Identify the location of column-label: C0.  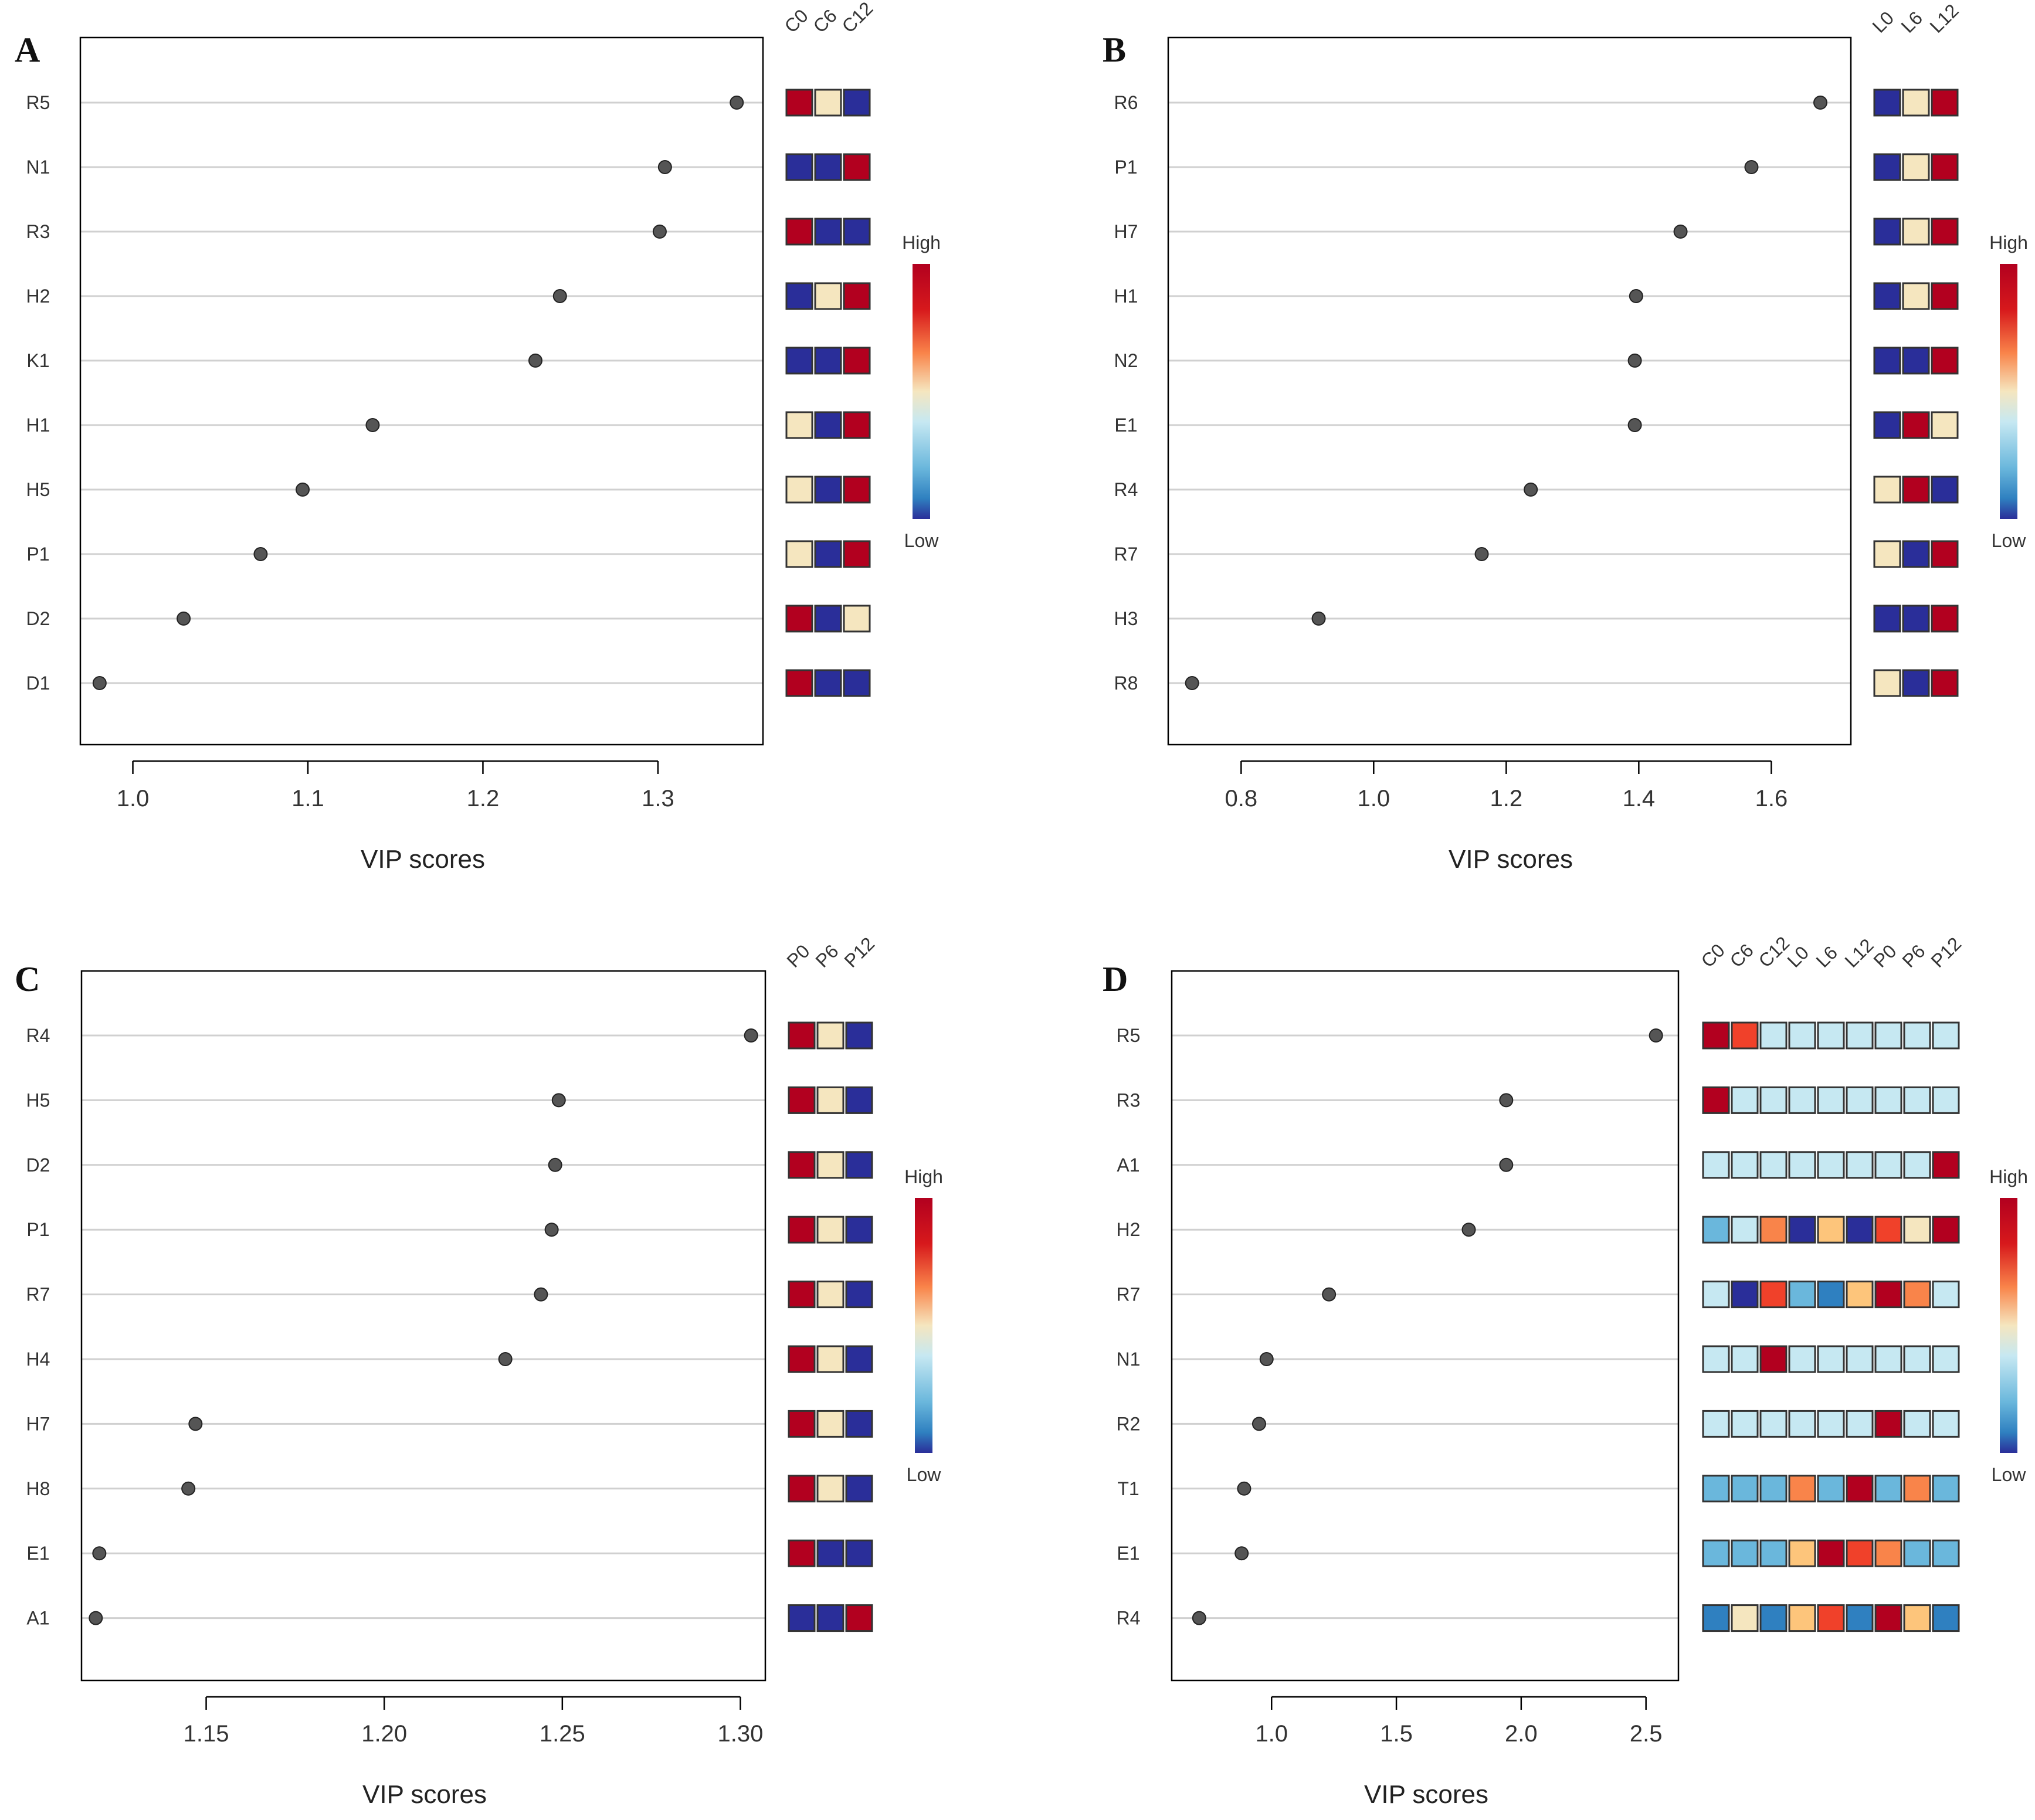
(796, 21).